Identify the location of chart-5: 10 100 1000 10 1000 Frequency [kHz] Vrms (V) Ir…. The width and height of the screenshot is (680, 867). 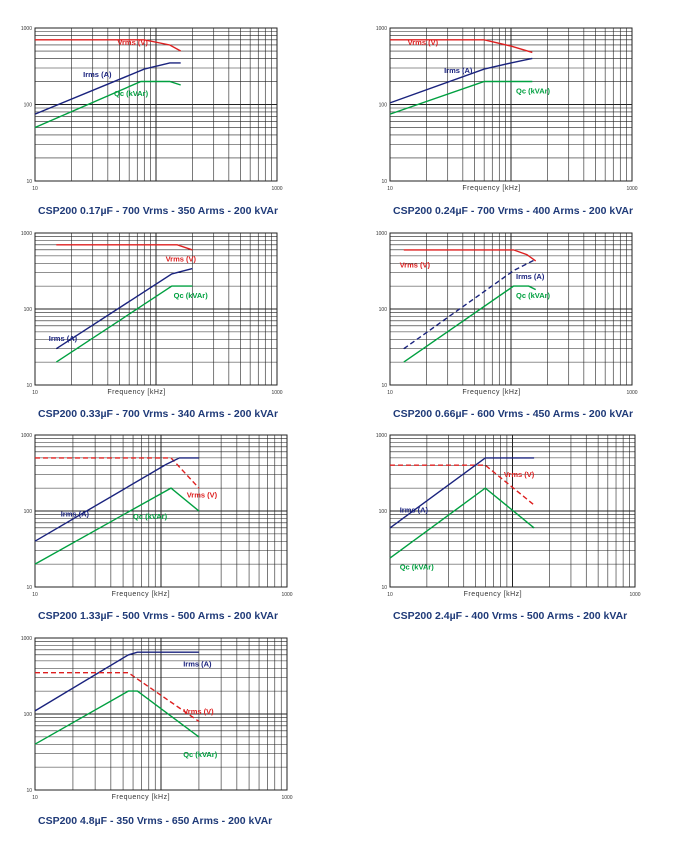
(157, 515).